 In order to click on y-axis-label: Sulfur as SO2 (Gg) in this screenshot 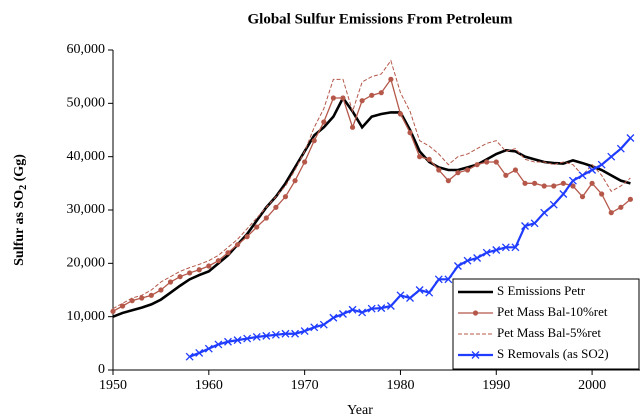, I will do `click(20, 210)`.